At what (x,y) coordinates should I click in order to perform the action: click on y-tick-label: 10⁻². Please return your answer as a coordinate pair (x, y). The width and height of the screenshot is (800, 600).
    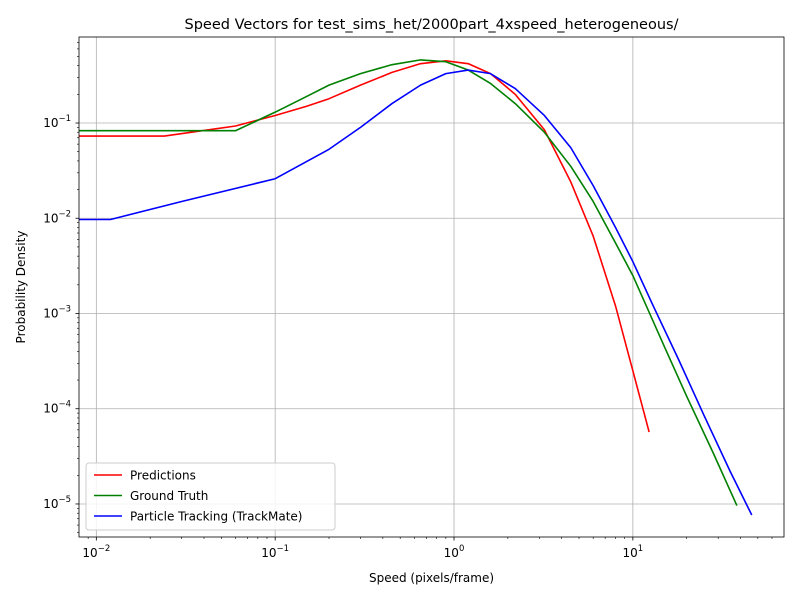
    Looking at the image, I should click on (57, 217).